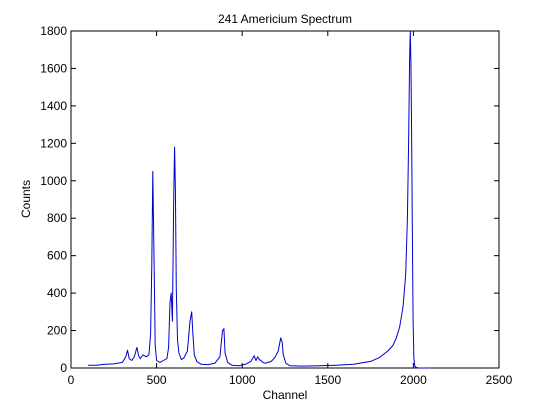 This screenshot has width=550, height=413. I want to click on x-tick-label: 2000, so click(413, 380).